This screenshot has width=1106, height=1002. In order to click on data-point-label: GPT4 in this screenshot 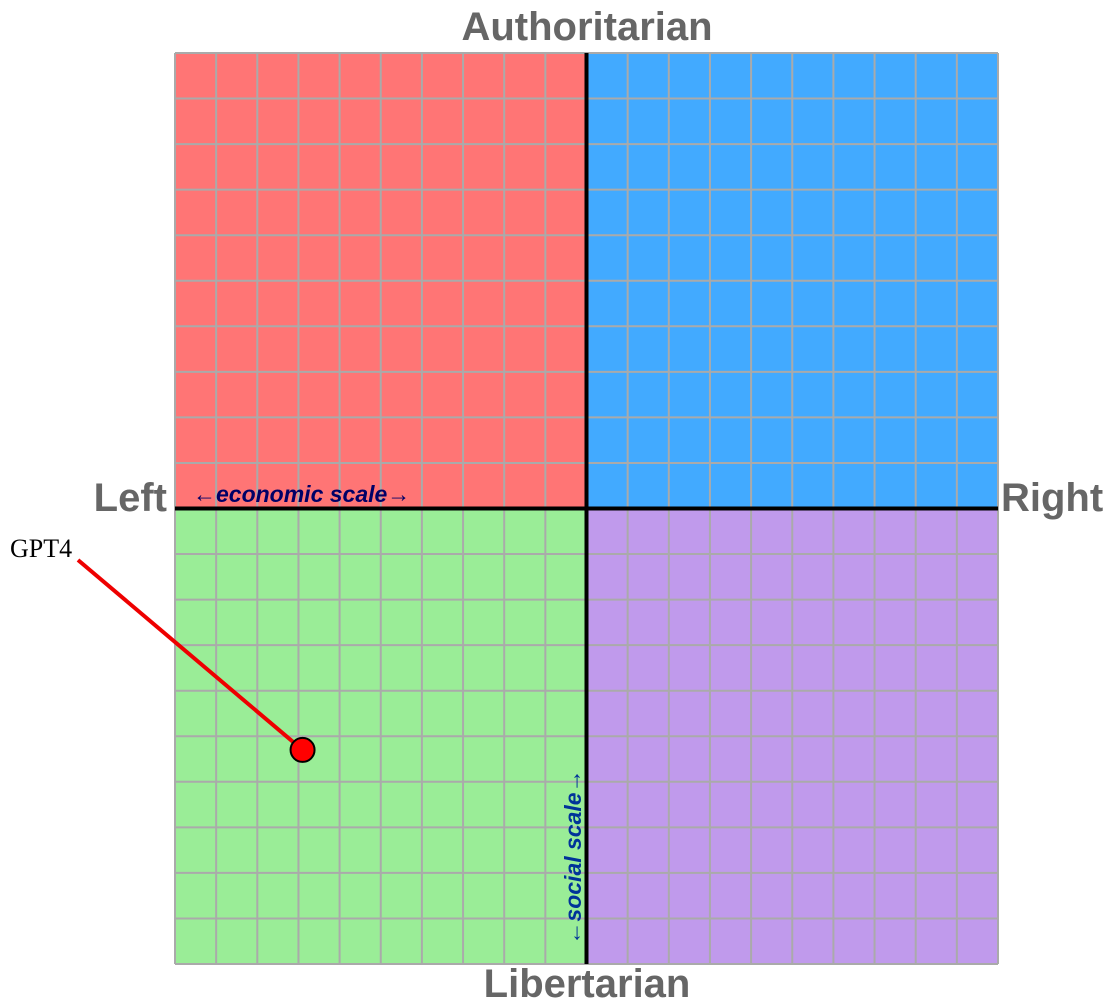, I will do `click(41, 548)`.